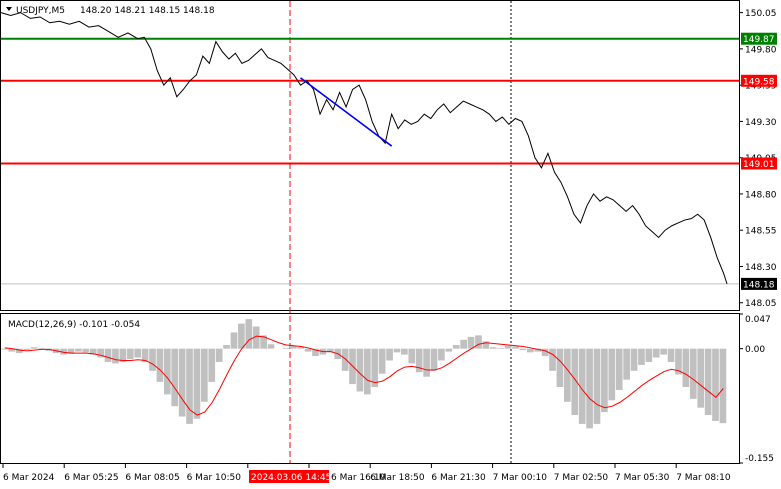 The height and width of the screenshot is (489, 781). I want to click on time-tick-label: 6 Mar 05:25, so click(91, 478).